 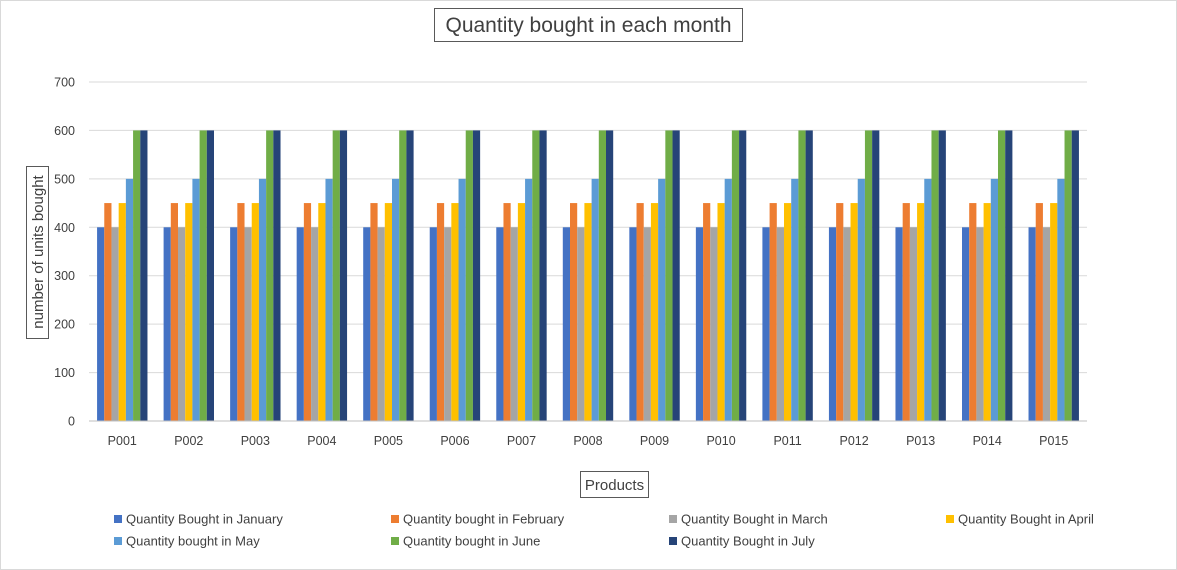 I want to click on x-tick-label: P004, so click(x=321, y=441).